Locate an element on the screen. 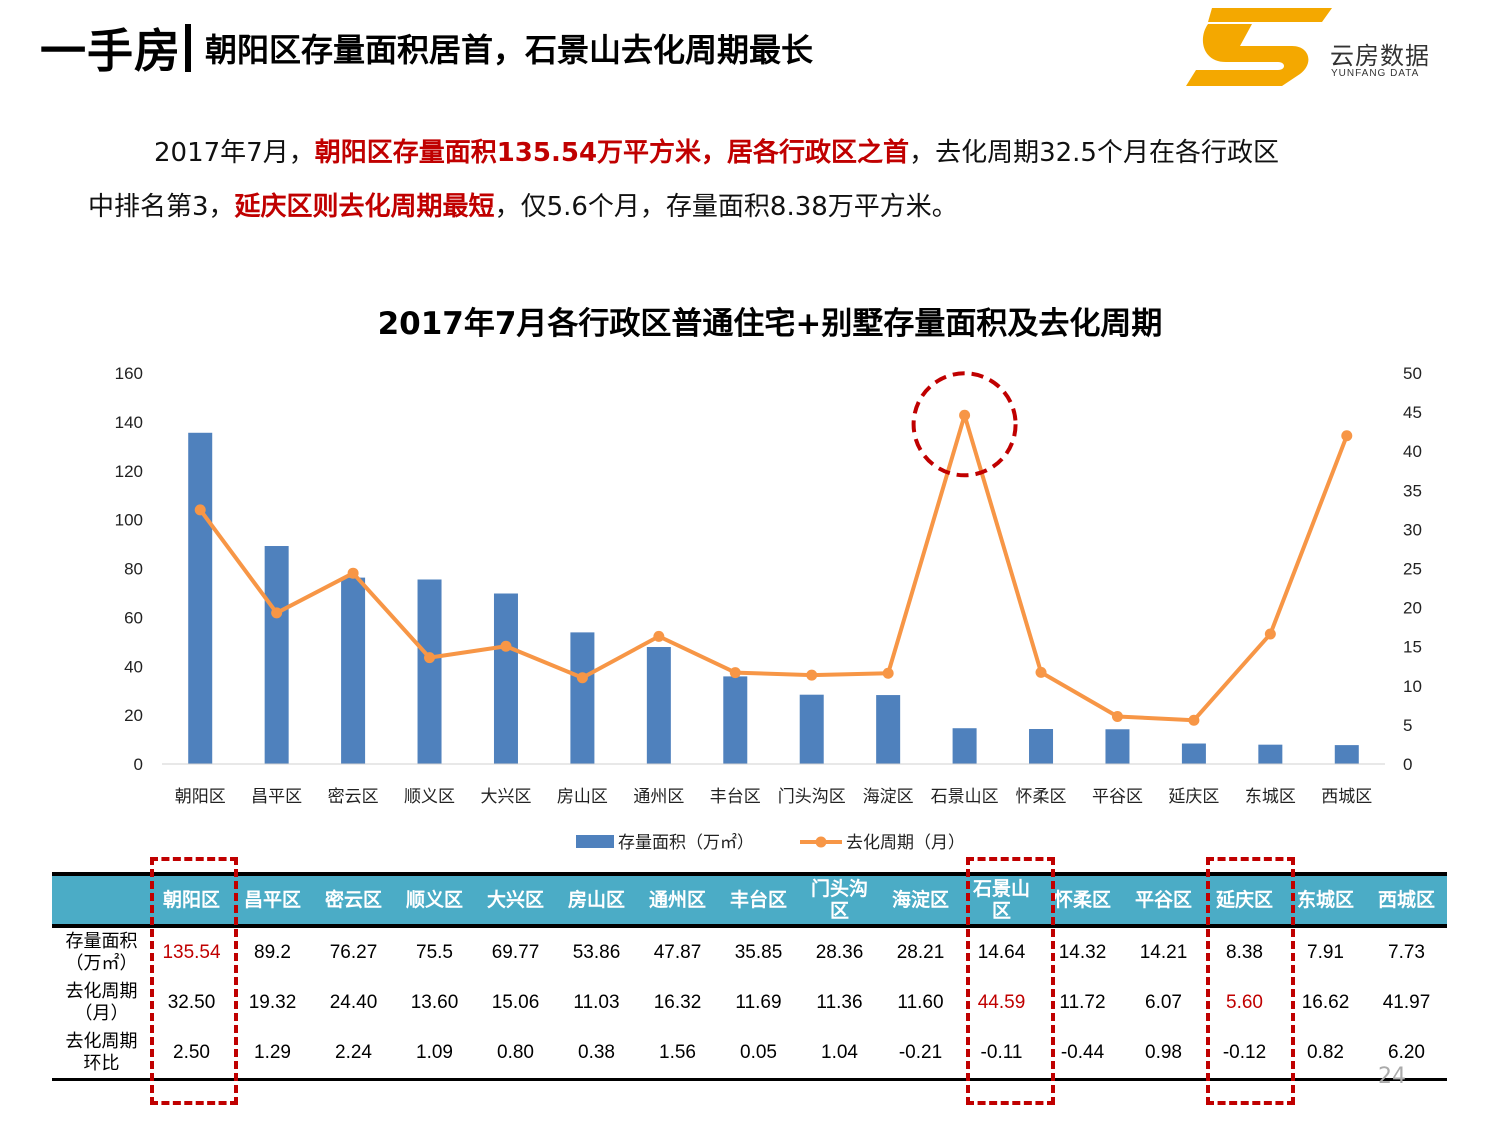 Image resolution: width=1500 pixels, height=1125 pixels. table-cell: 44.59 is located at coordinates (1001, 1002).